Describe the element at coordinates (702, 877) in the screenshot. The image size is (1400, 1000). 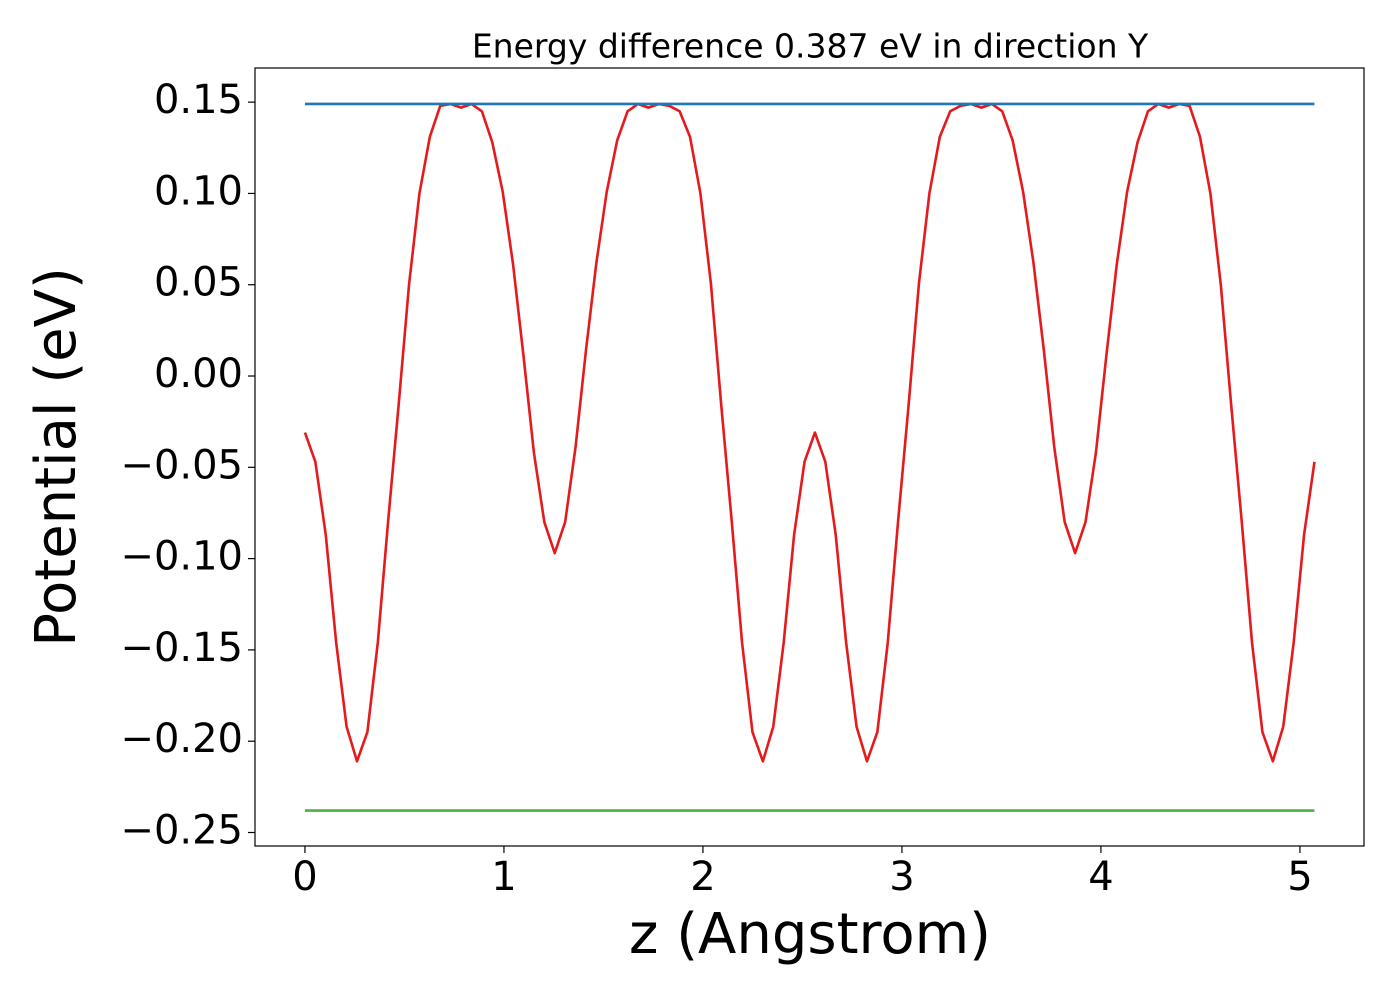
I see `x-tick-label: 2` at that location.